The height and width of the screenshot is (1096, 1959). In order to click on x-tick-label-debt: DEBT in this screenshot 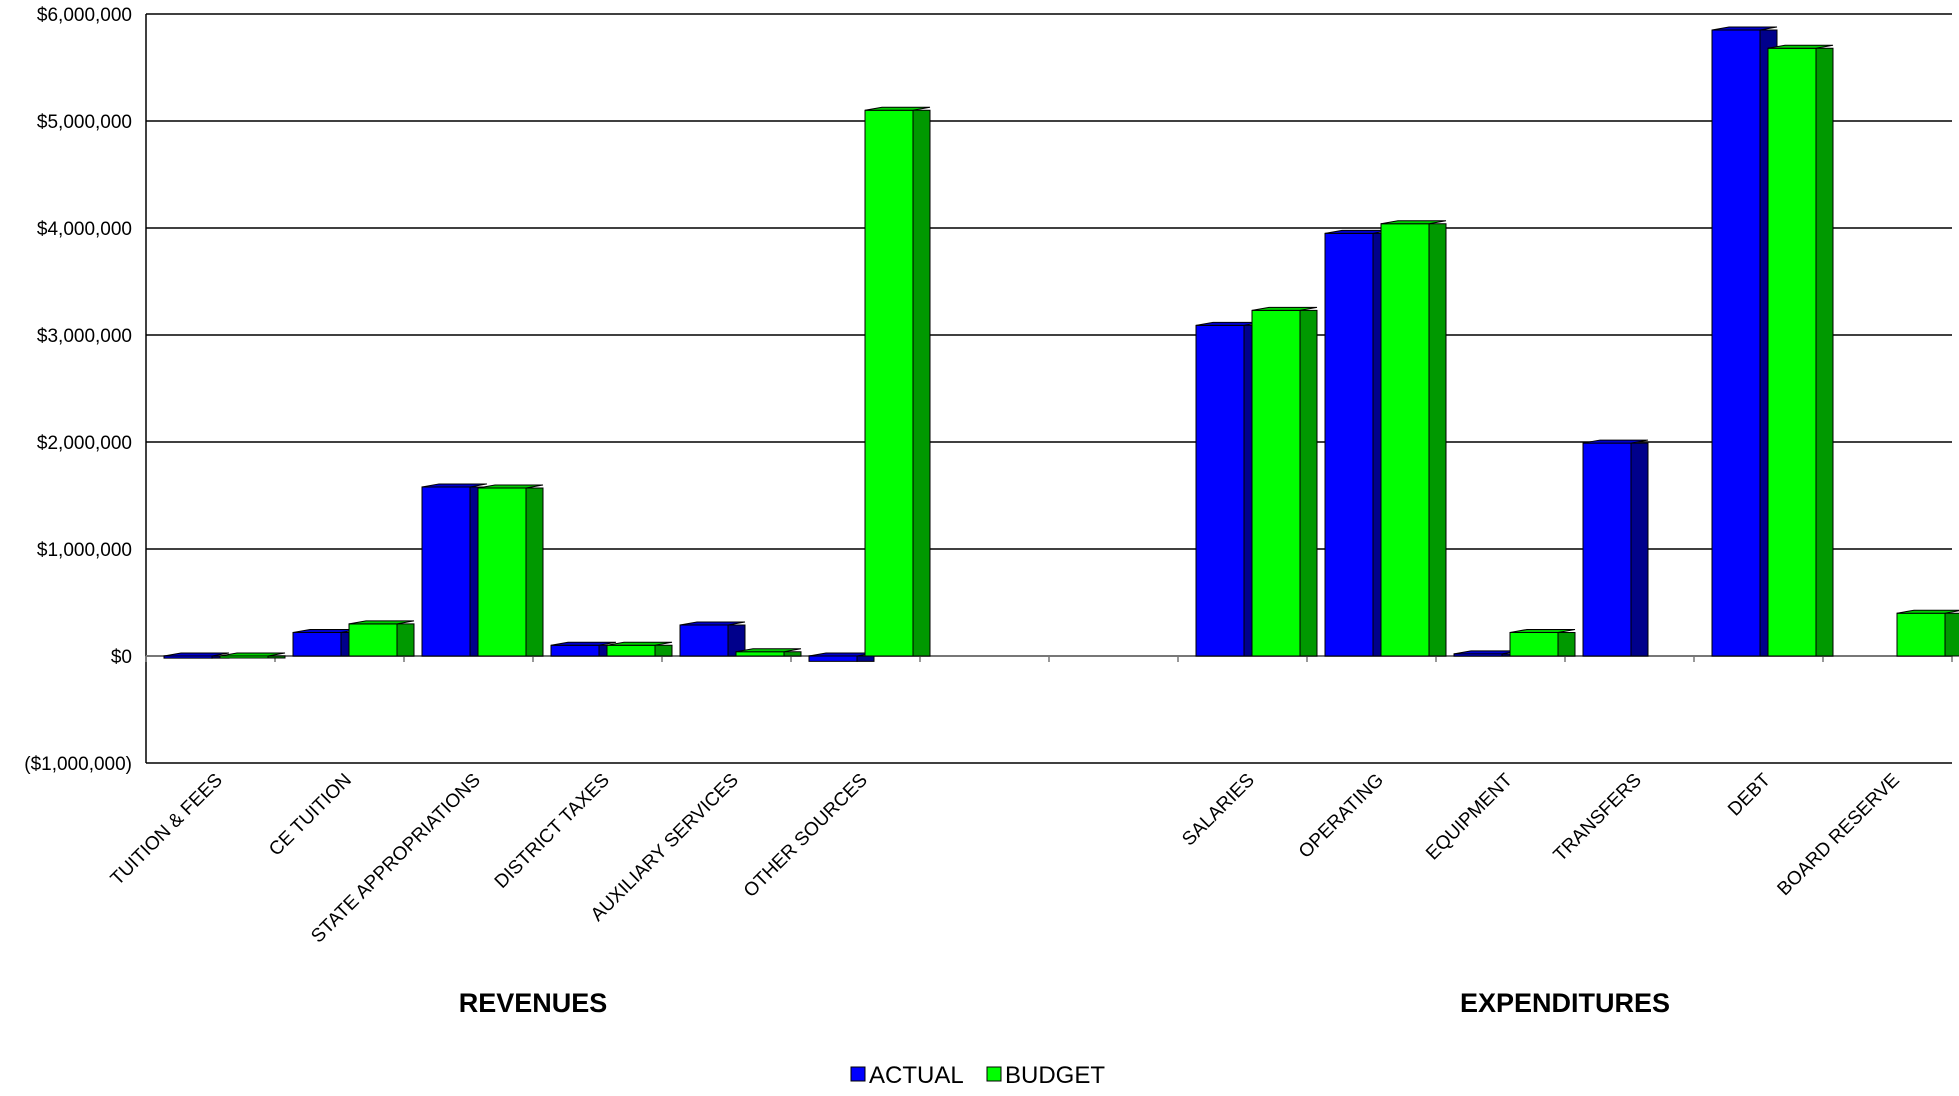, I will do `click(1749, 794)`.